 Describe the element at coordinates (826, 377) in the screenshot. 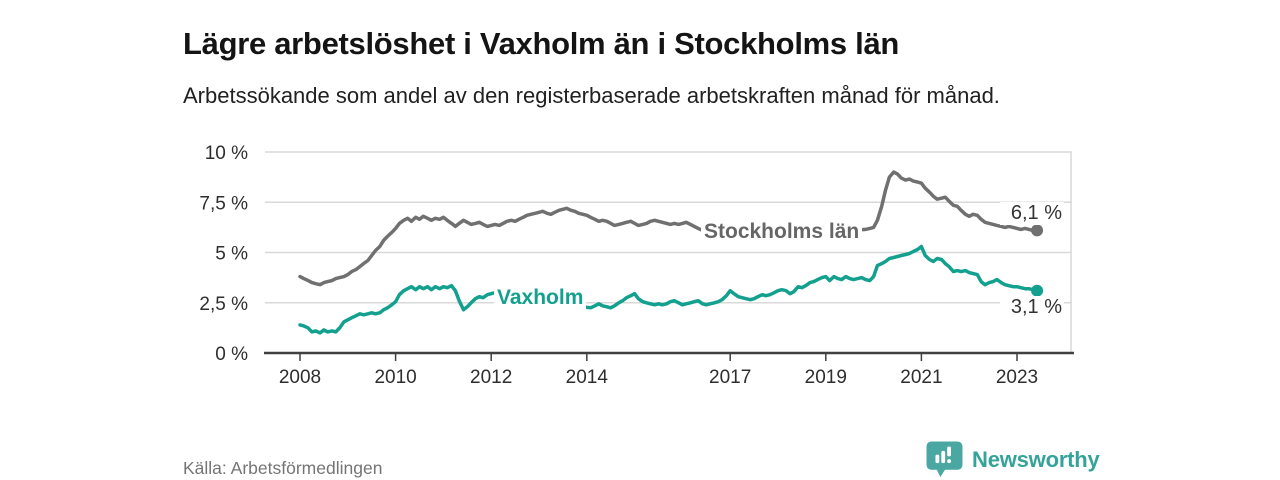

I see `x-tick-label: 2019` at that location.